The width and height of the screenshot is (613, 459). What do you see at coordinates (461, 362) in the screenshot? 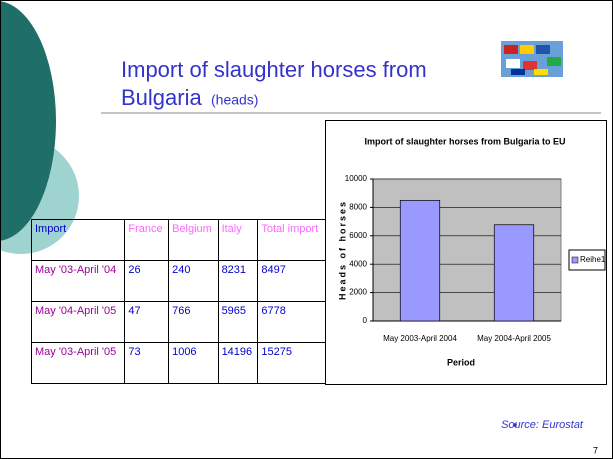
I see `x-axis-label: Period` at bounding box center [461, 362].